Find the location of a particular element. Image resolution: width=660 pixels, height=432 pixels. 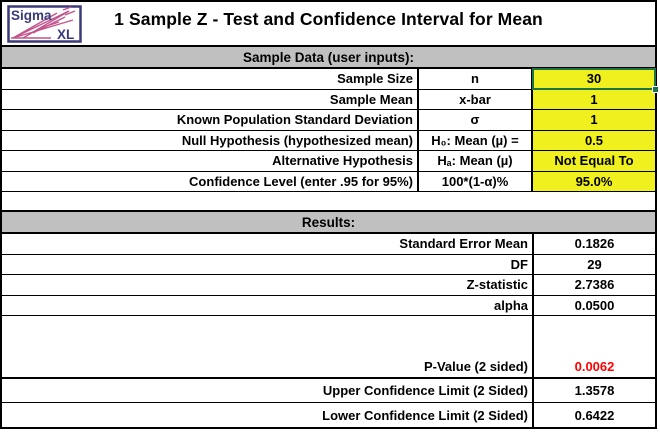

result-z-statistic: 2.7386 is located at coordinates (594, 285).